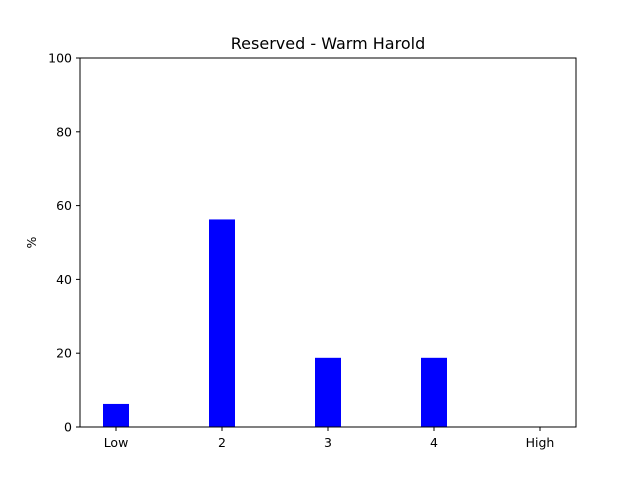 The width and height of the screenshot is (640, 480). I want to click on bar-low, so click(116, 415).